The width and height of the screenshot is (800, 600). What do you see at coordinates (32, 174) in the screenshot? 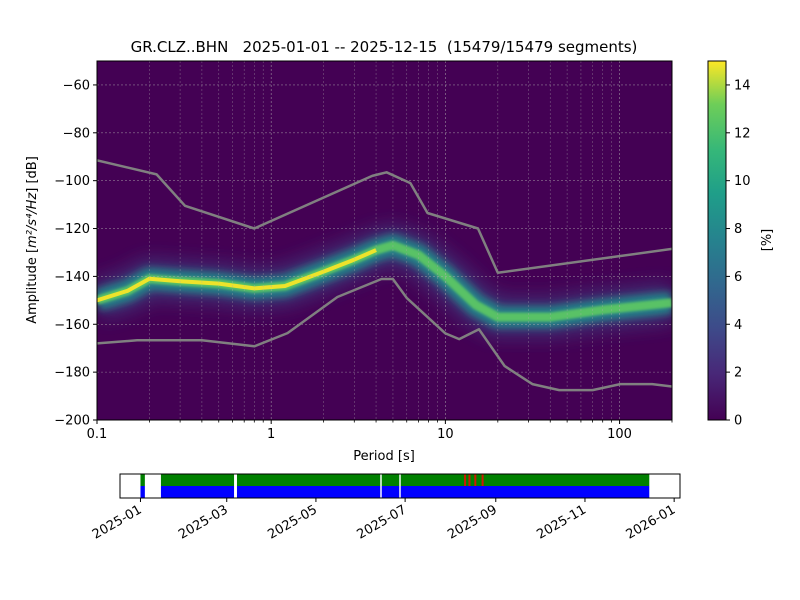
I see `y-axis-label-suffix: ] [dB]` at bounding box center [32, 174].